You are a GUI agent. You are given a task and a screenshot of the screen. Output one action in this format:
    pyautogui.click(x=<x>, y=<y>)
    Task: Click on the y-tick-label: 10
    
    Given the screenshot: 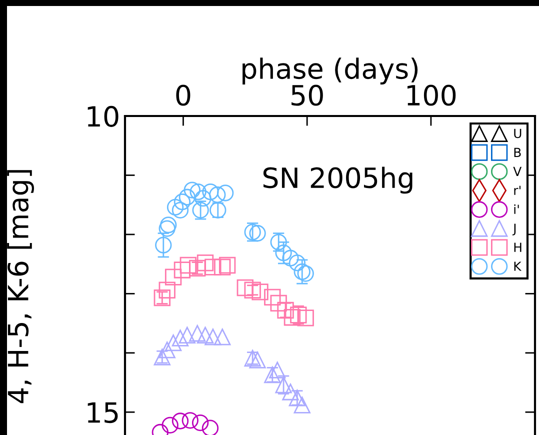 What is the action you would take?
    pyautogui.click(x=103, y=116)
    